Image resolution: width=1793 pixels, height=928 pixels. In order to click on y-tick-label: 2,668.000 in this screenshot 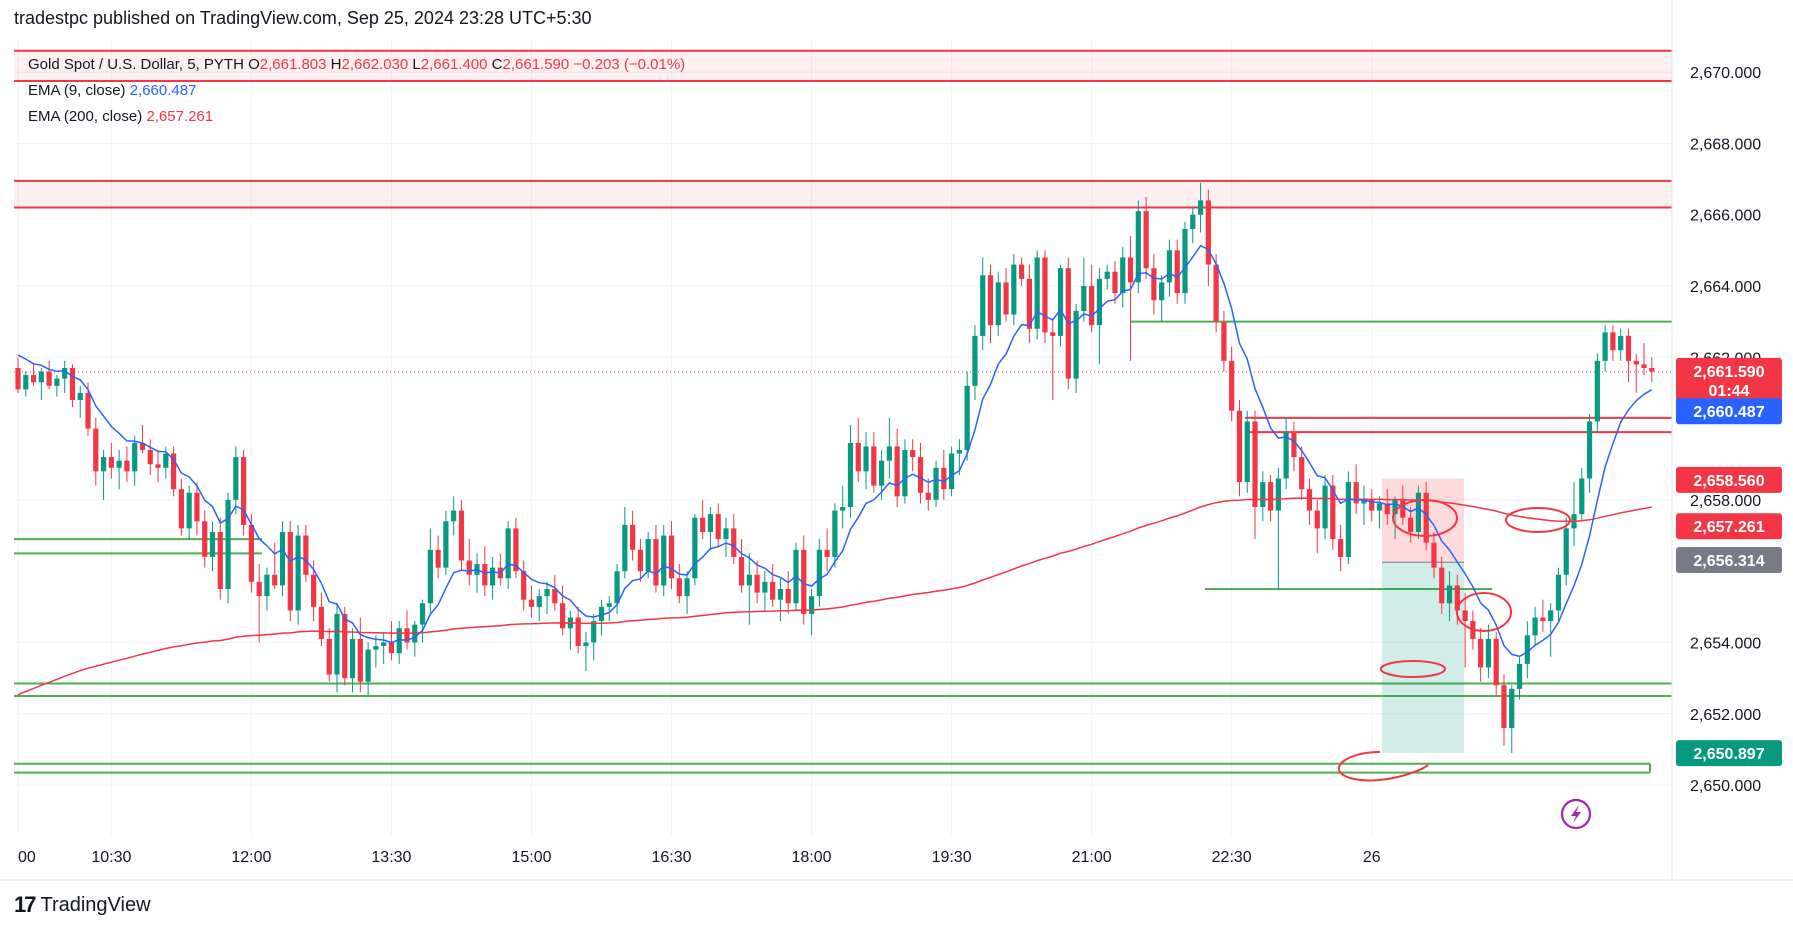, I will do `click(1725, 144)`.